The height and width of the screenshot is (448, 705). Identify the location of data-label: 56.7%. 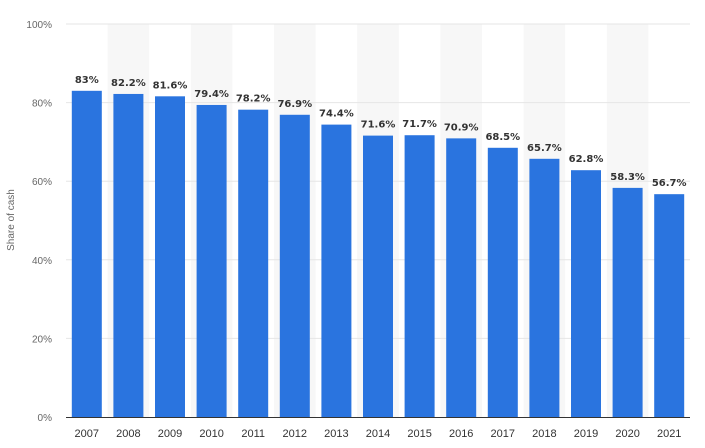
(669, 183).